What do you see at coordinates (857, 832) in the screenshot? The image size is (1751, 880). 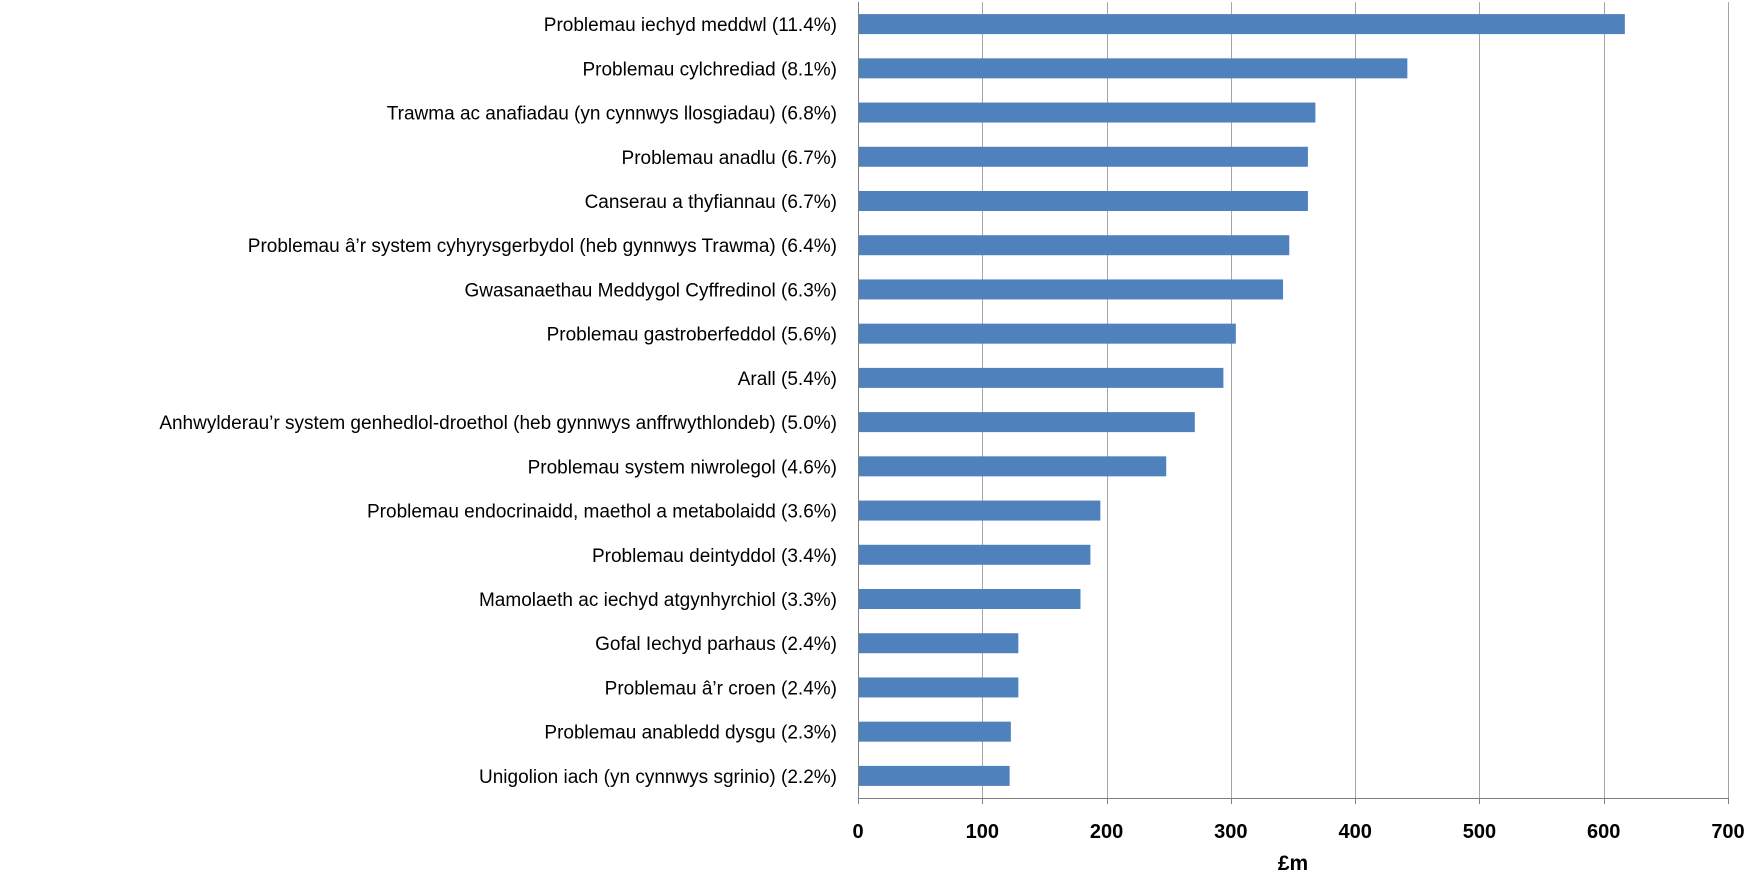 I see `x-tick-label: 0` at bounding box center [857, 832].